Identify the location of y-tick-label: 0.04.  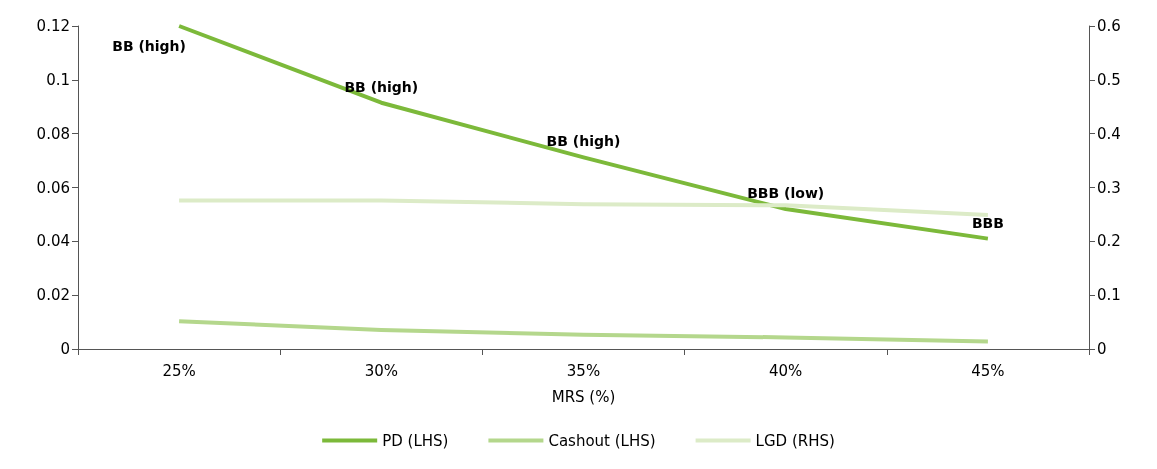
(53, 241).